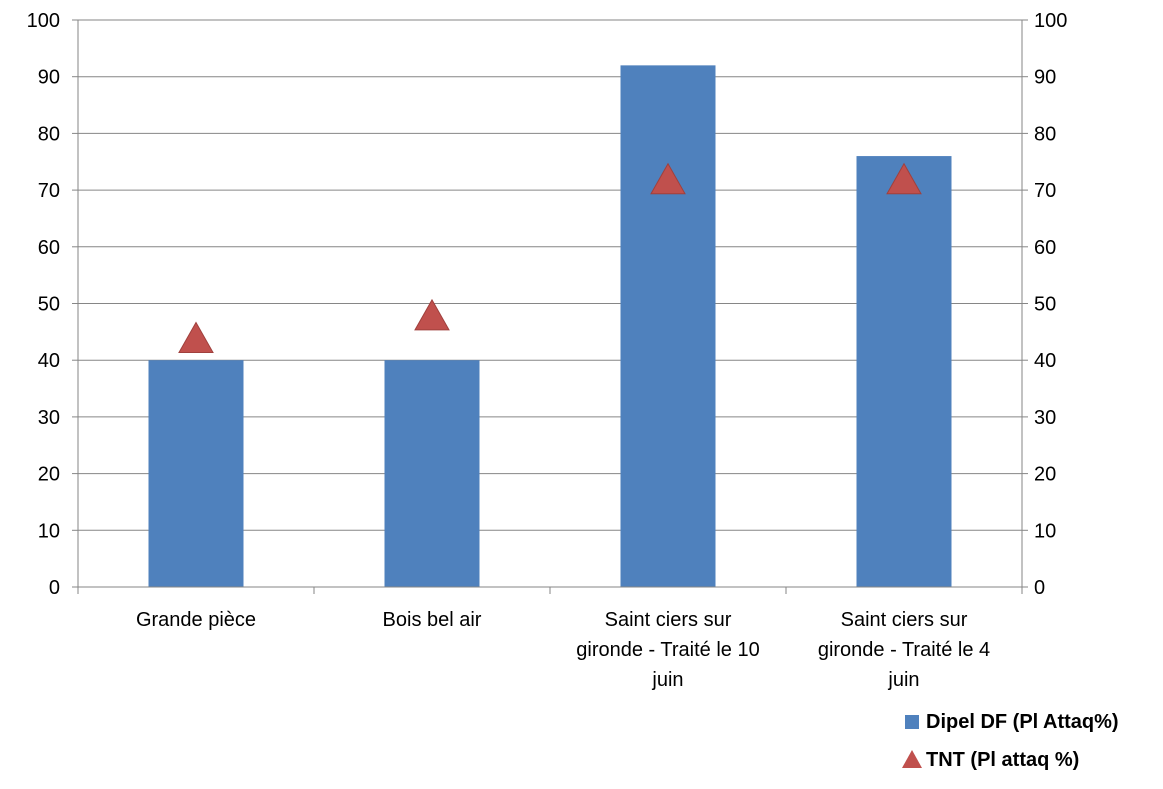 Image resolution: width=1163 pixels, height=789 pixels. What do you see at coordinates (49, 305) in the screenshot?
I see `y-tick-label: 50` at bounding box center [49, 305].